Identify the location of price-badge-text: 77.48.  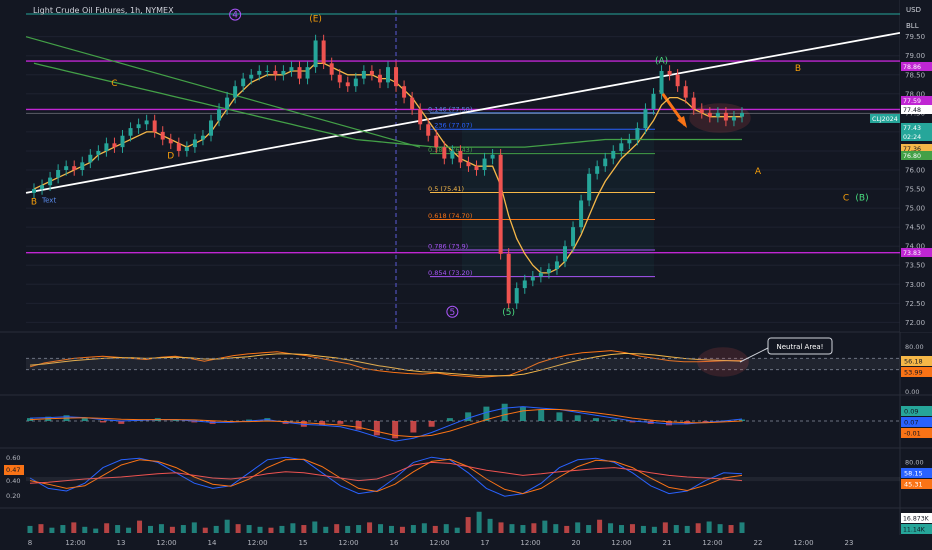
(912, 110).